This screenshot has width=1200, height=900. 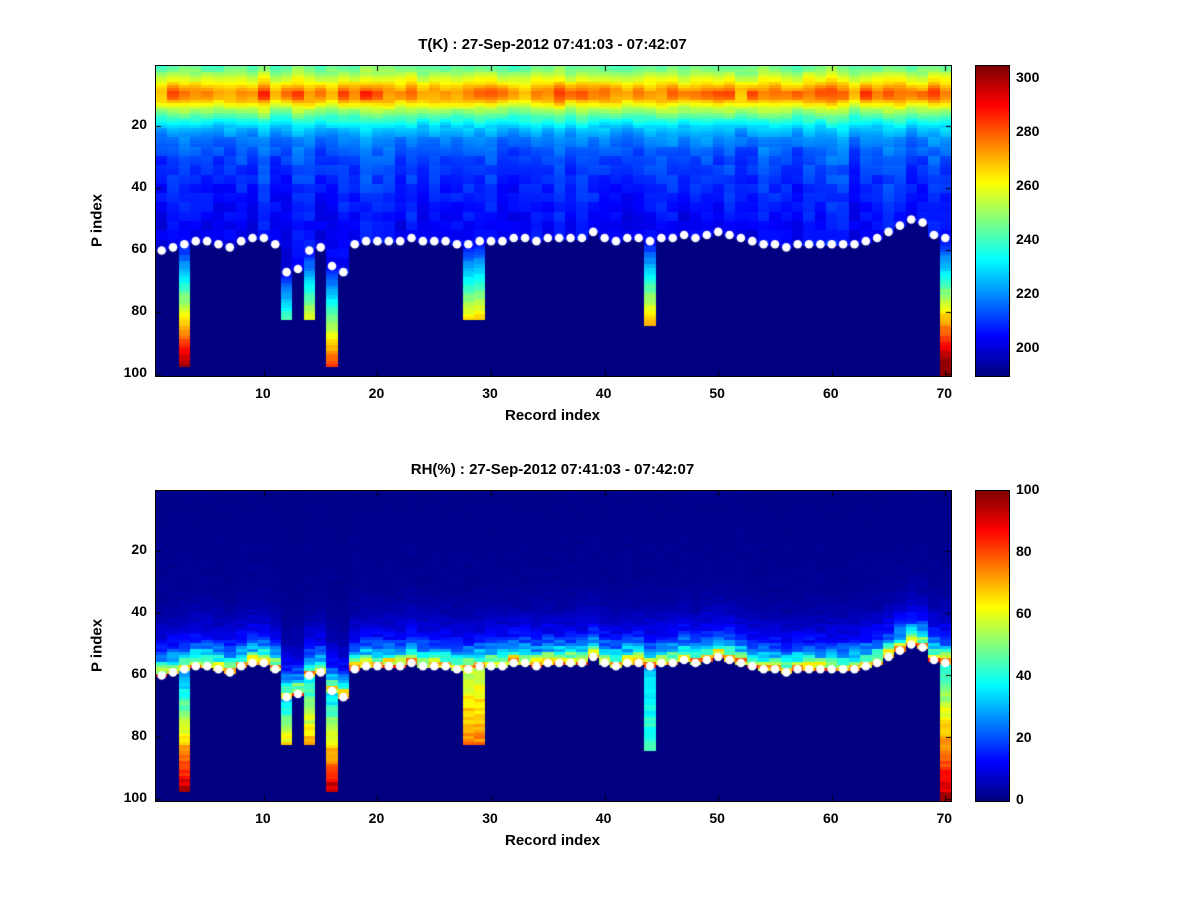 What do you see at coordinates (1028, 131) in the screenshot?
I see `colorbar-tick-label: 280` at bounding box center [1028, 131].